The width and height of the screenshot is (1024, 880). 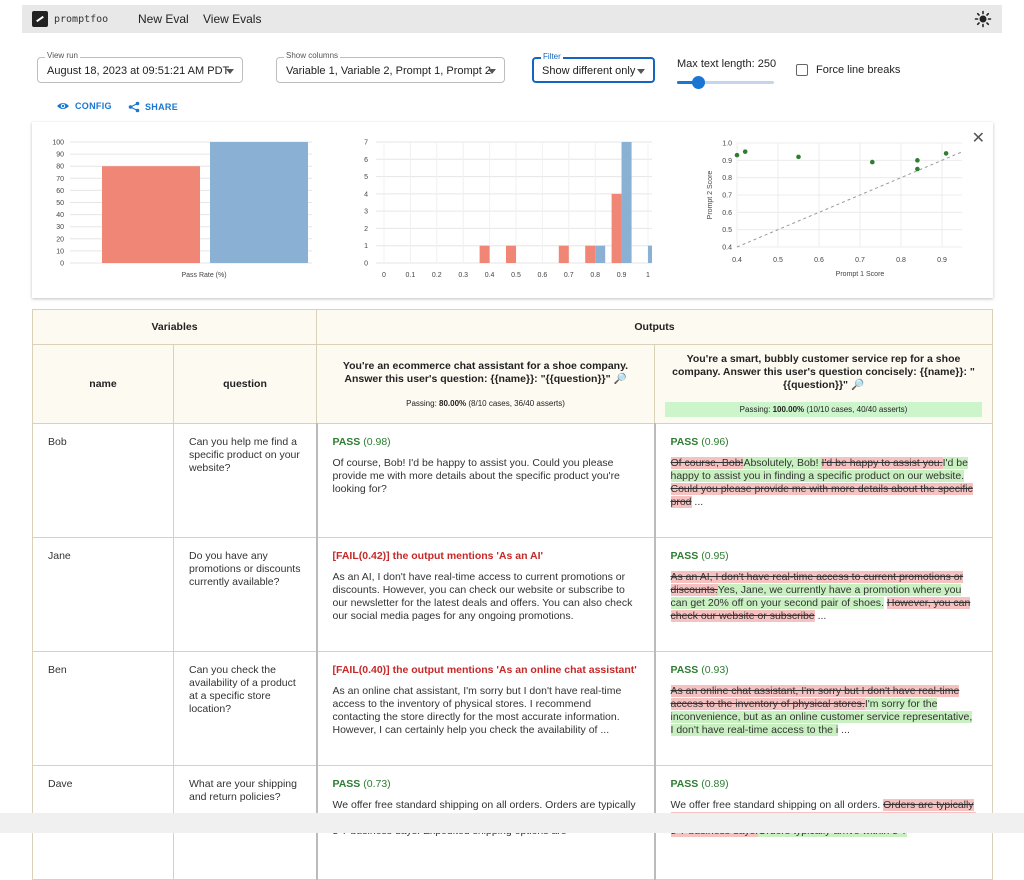 I want to click on score-value: (0.73), so click(x=375, y=784).